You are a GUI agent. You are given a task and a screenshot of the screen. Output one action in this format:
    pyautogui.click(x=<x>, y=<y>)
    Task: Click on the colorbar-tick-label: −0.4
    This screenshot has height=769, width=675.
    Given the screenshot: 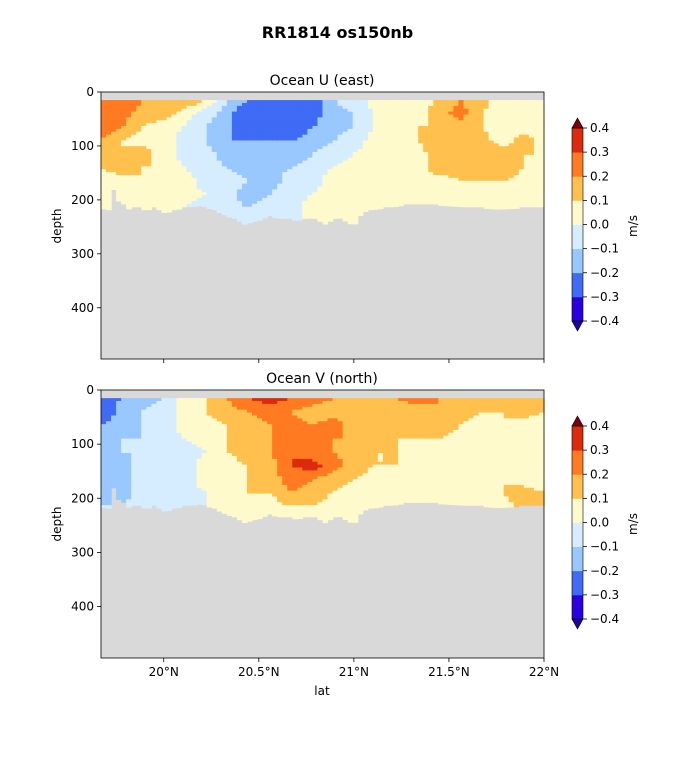 What is the action you would take?
    pyautogui.click(x=604, y=321)
    